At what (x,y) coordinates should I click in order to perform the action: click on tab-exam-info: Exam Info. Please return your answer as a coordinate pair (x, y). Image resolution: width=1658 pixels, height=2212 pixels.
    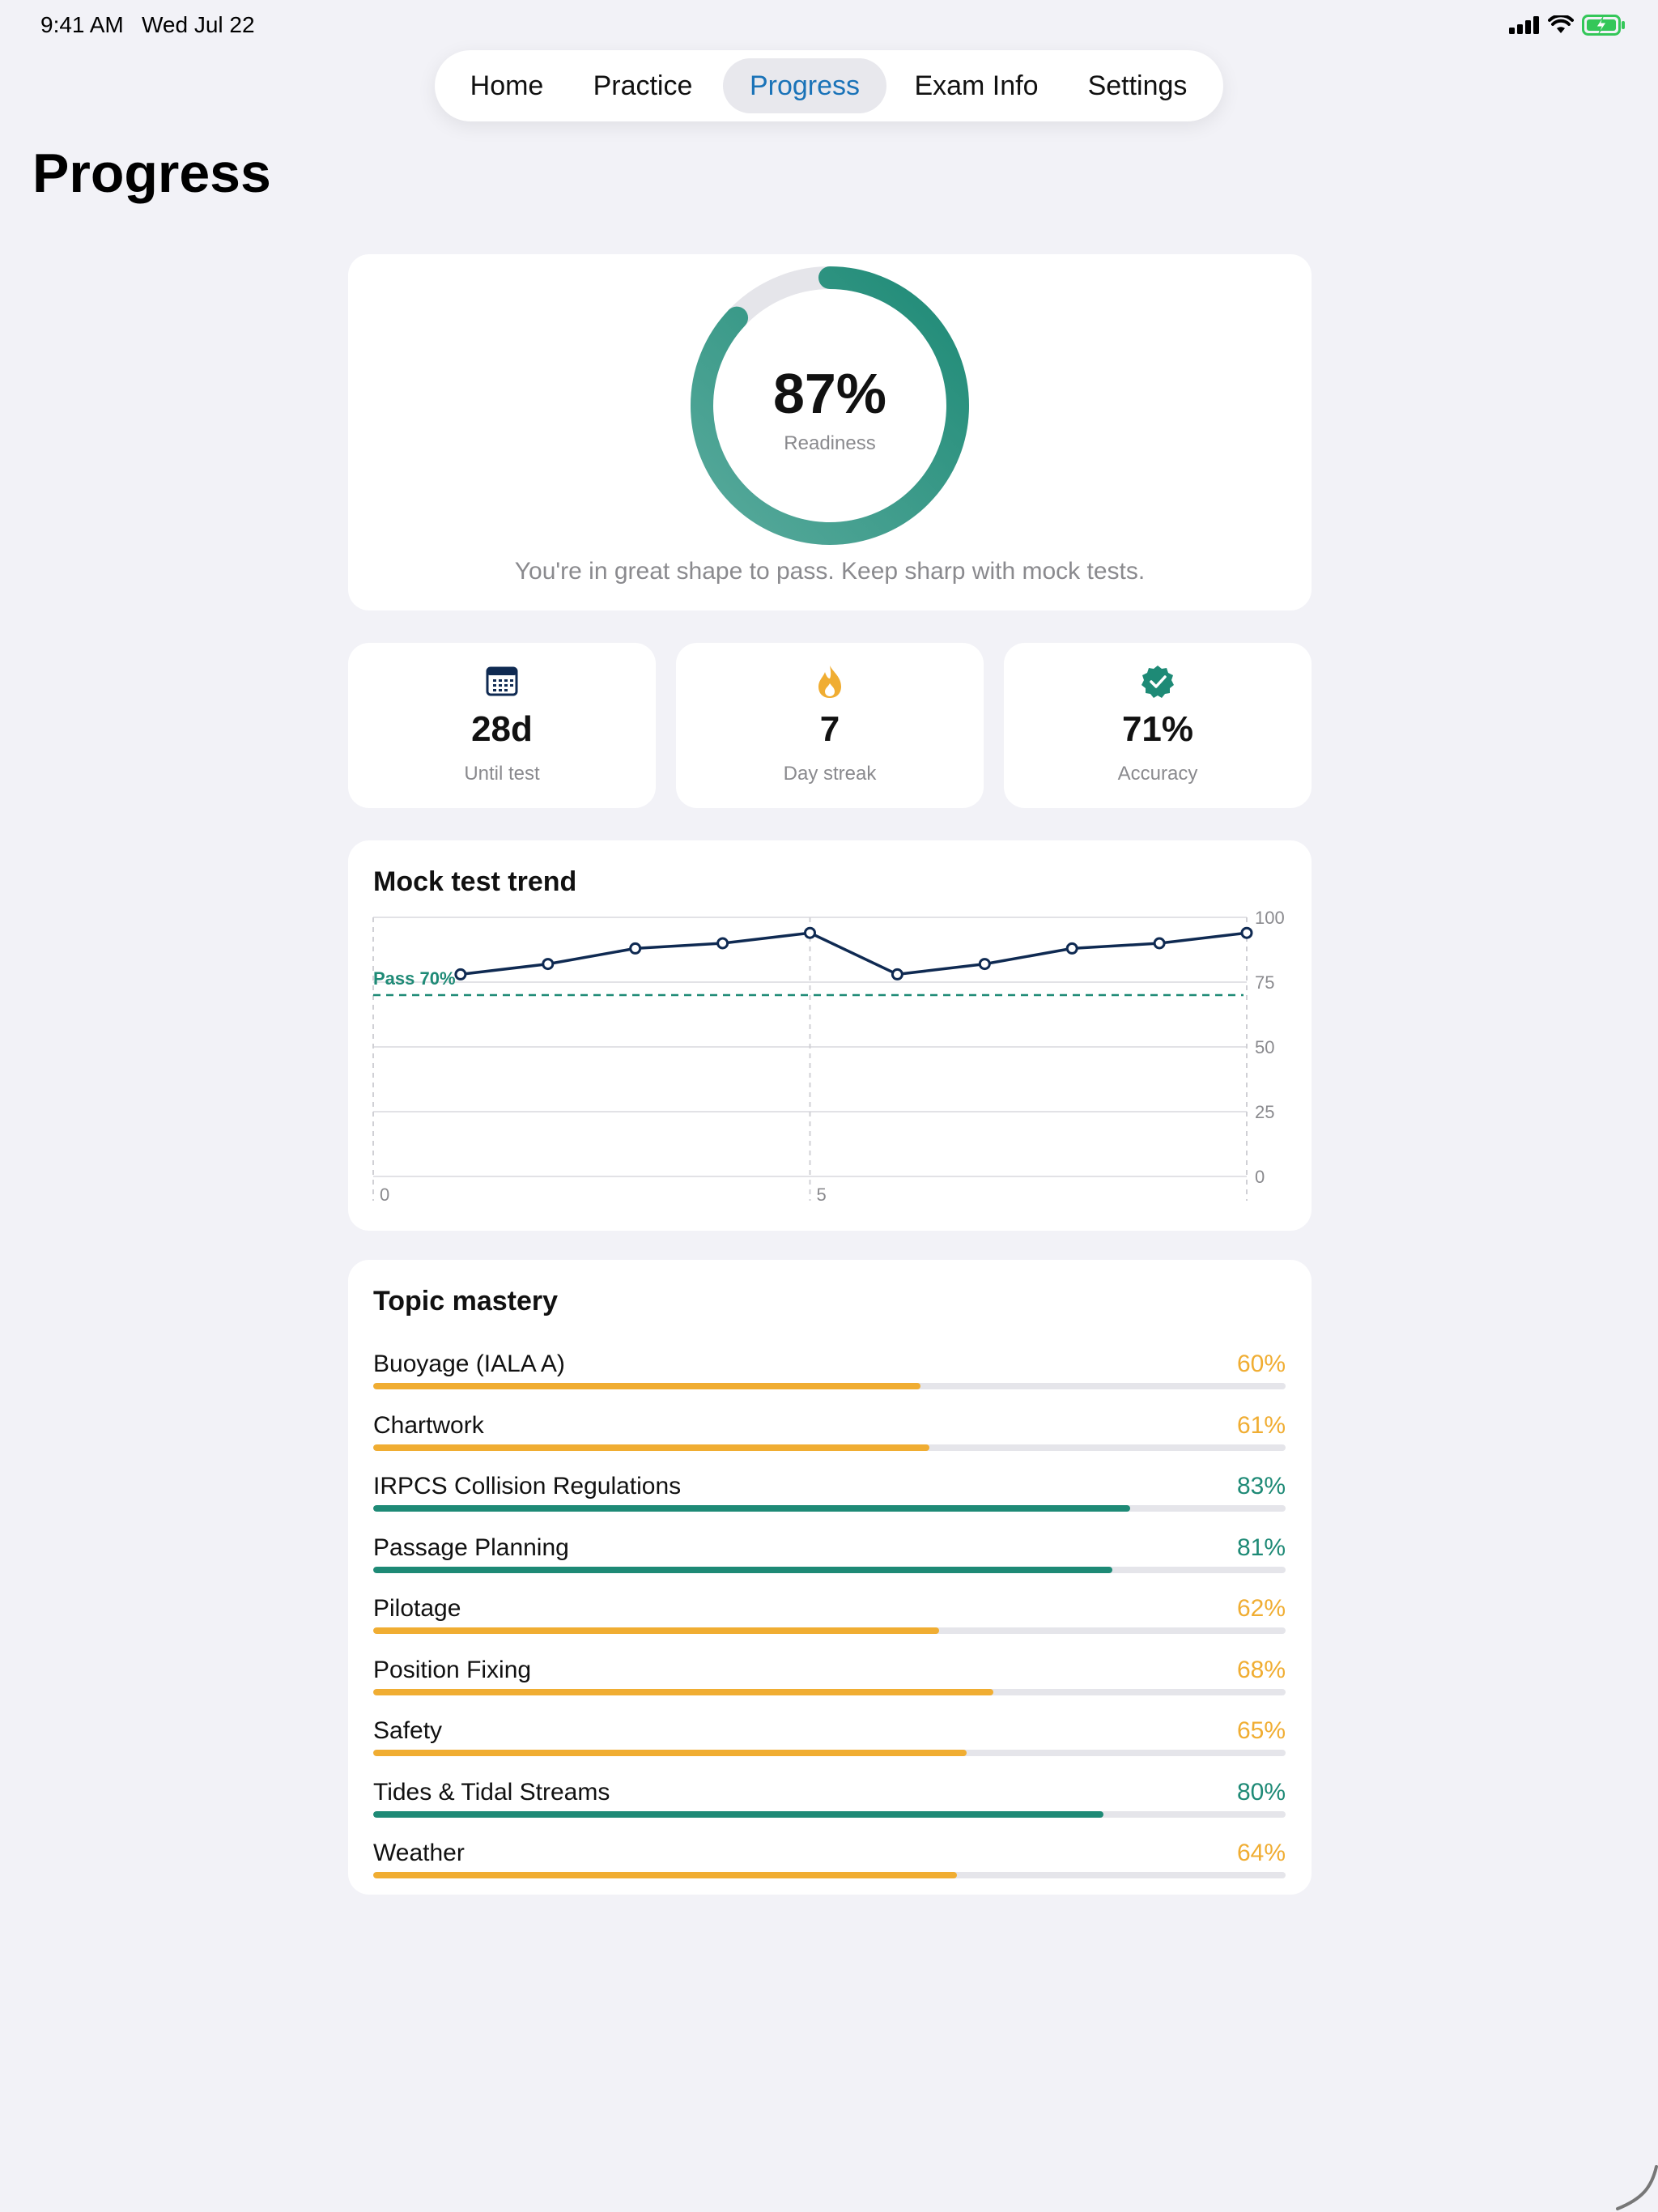
    Looking at the image, I should click on (976, 86).